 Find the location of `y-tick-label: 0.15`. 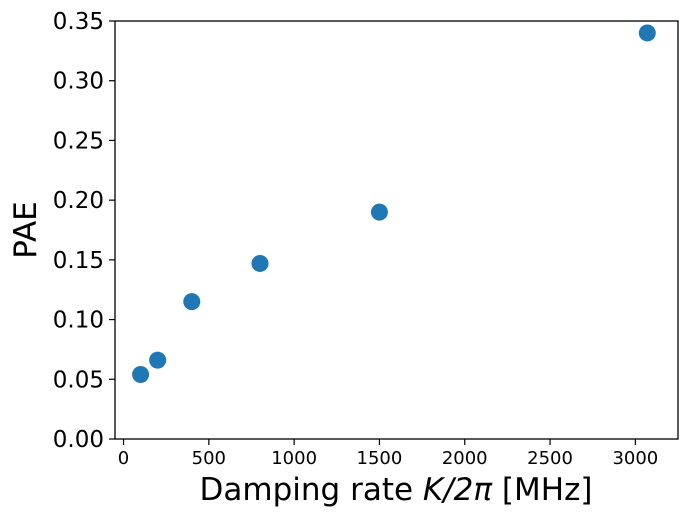

y-tick-label: 0.15 is located at coordinates (78, 261).